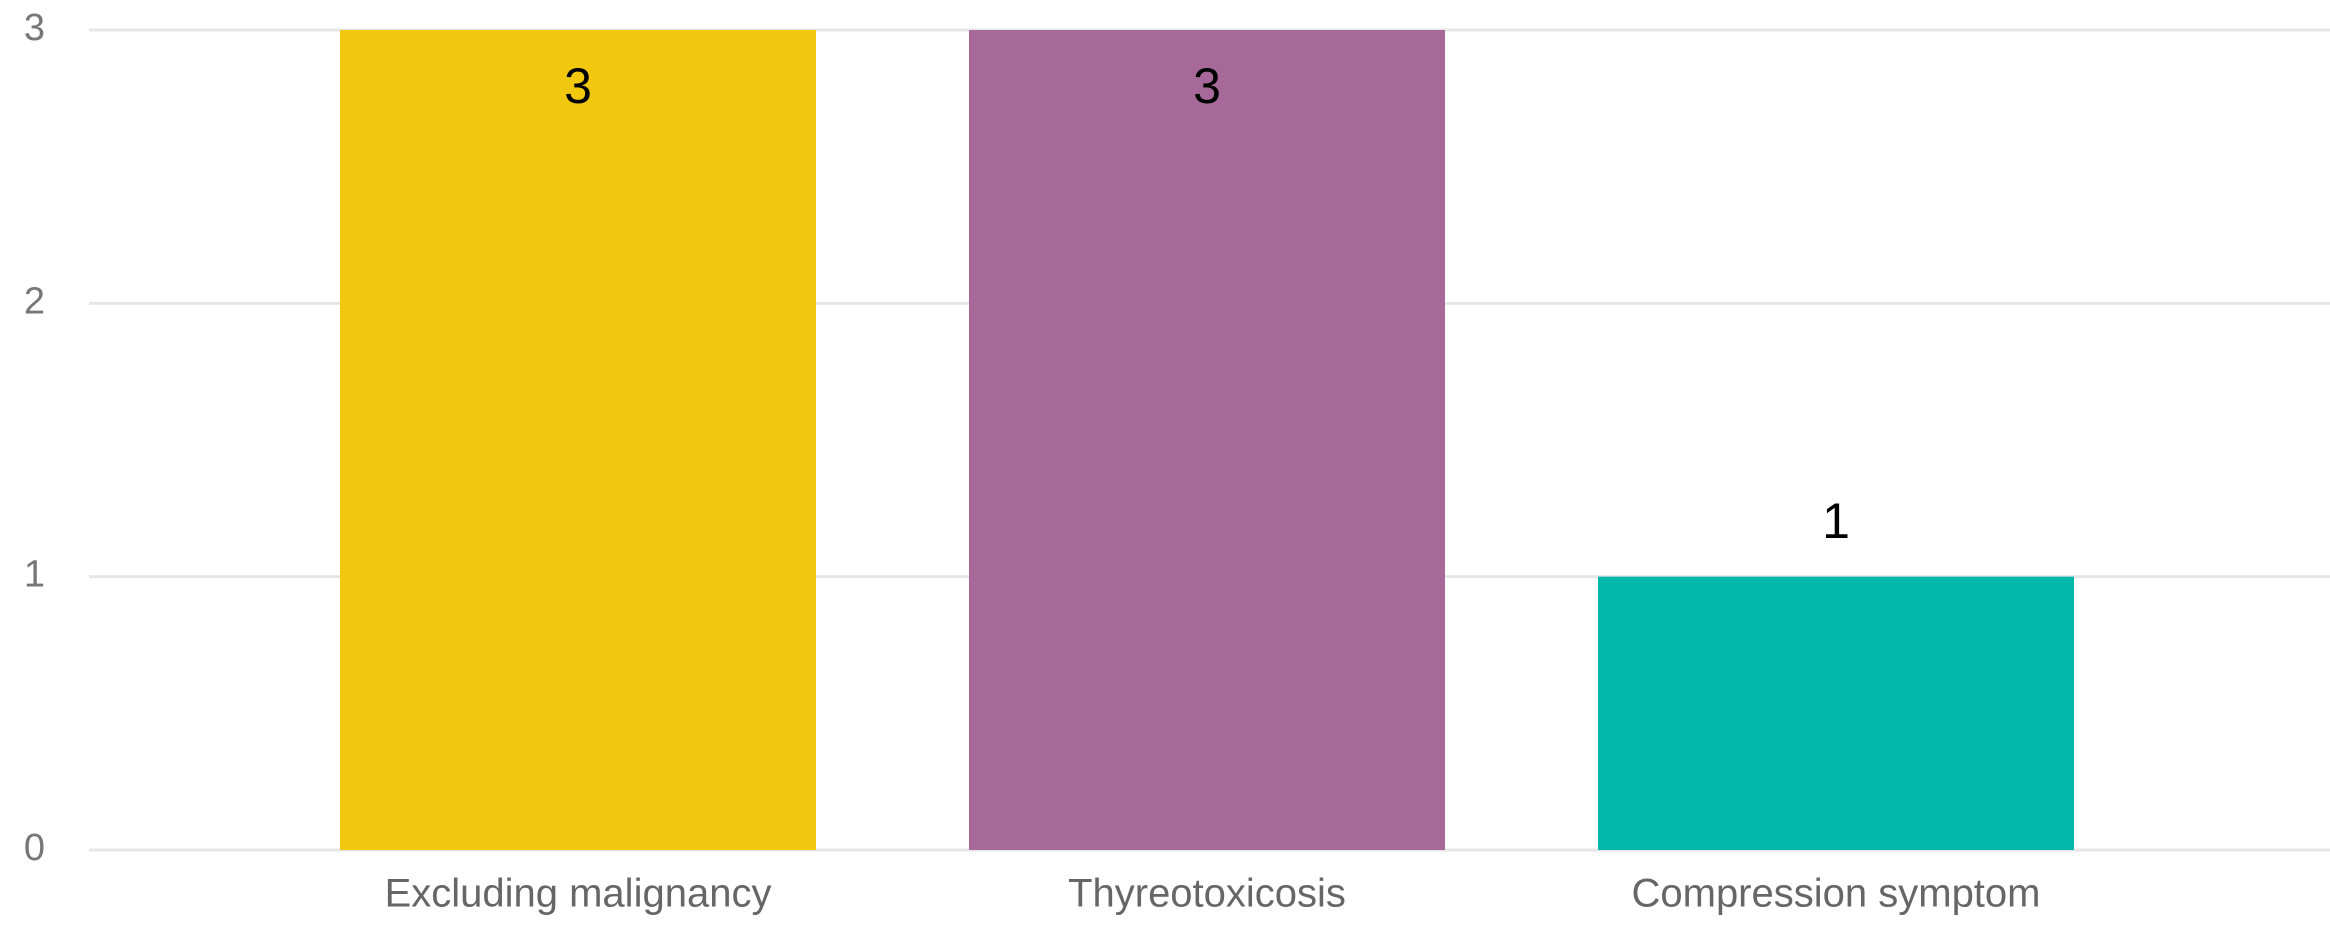 This screenshot has height=927, width=2330. Describe the element at coordinates (1836, 521) in the screenshot. I see `data-label: 1` at that location.